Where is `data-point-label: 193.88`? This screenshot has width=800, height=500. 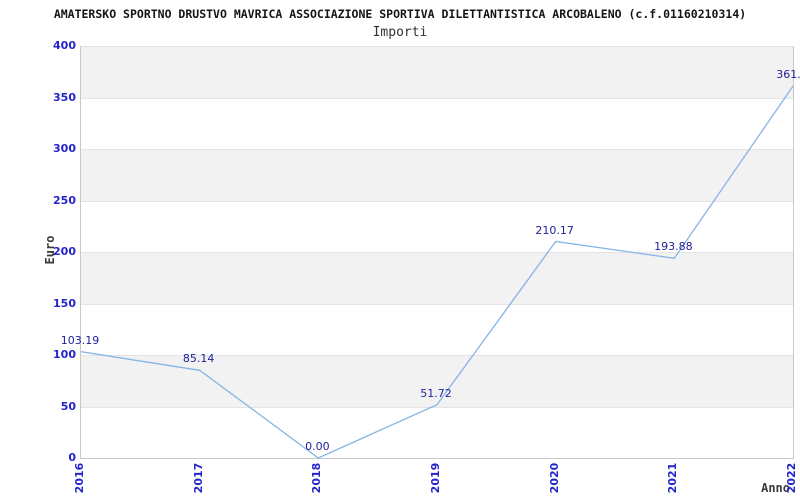 data-point-label: 193.88 is located at coordinates (673, 247).